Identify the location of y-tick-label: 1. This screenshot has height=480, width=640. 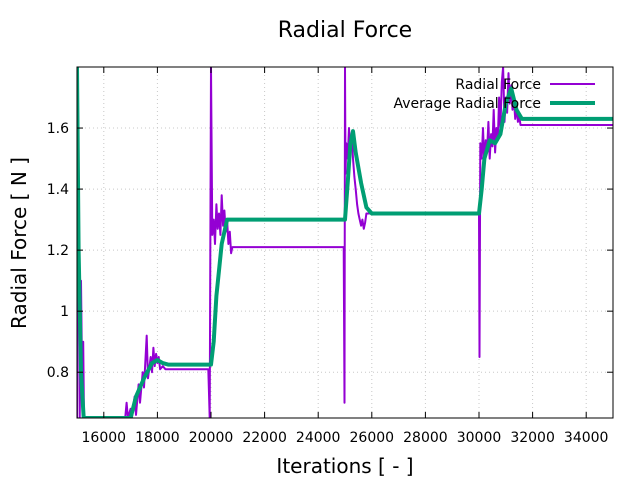
(64, 312).